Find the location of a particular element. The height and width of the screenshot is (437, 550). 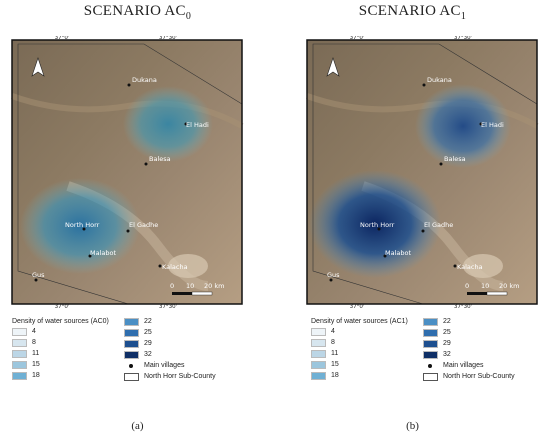

panel-caption: (b) is located at coordinates (412, 426).